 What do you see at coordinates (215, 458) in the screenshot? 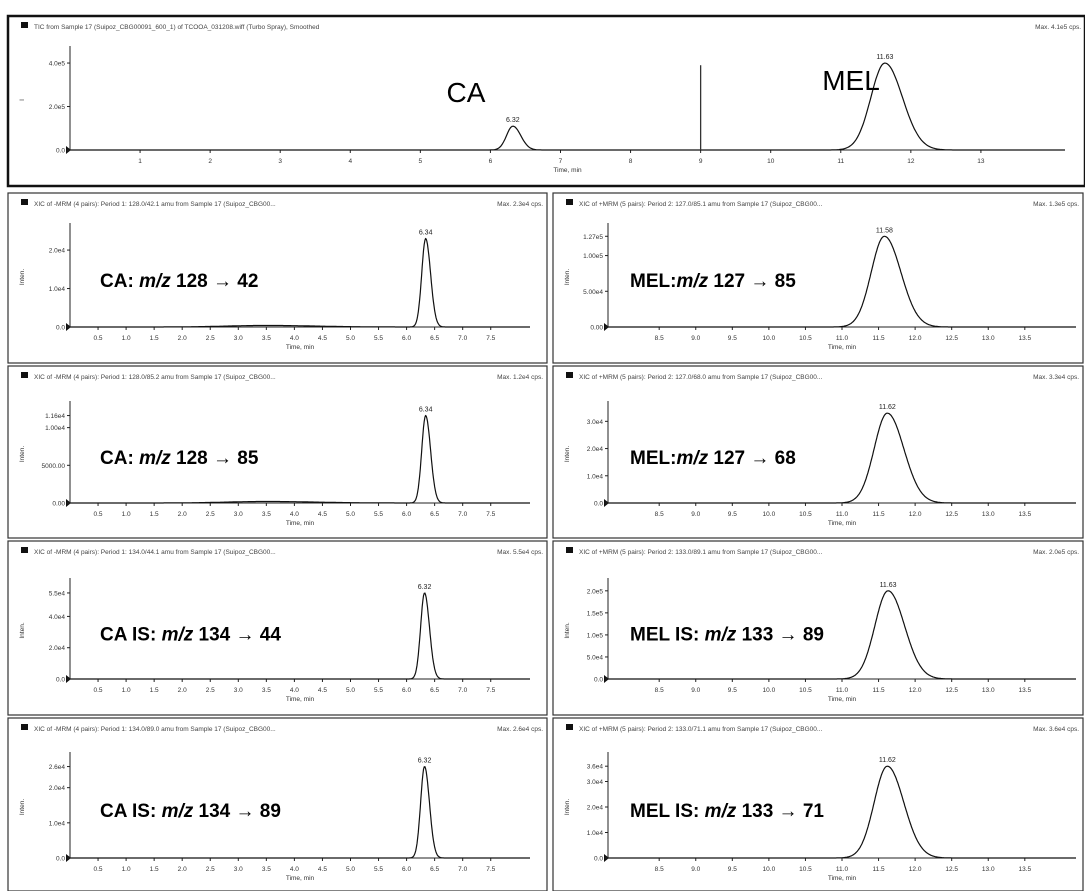
I see `transition-text: 128 → 85` at bounding box center [215, 458].